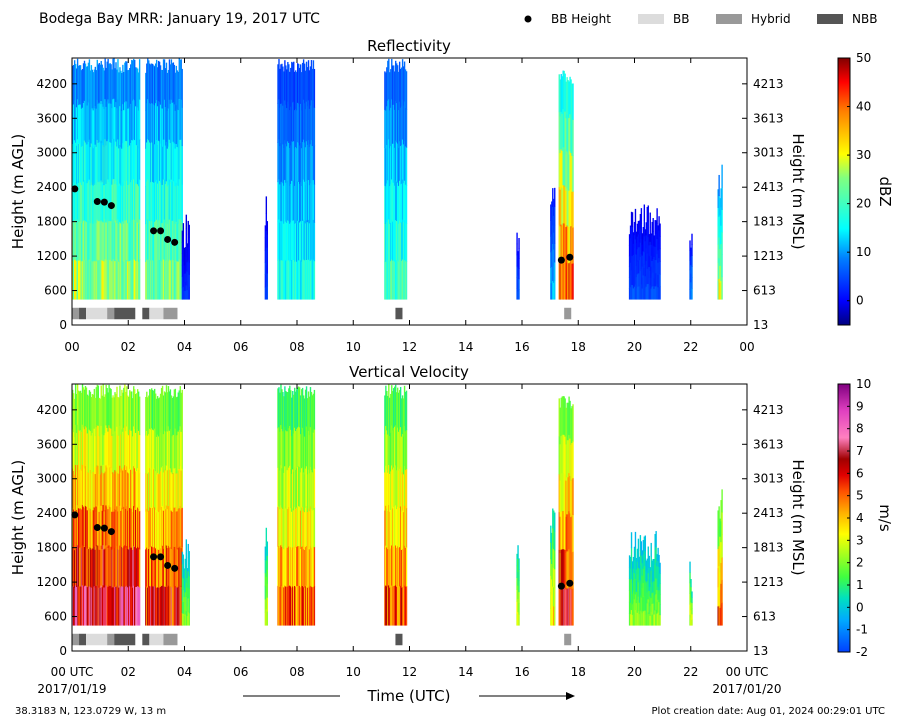  I want to click on legend-label: BB Height, so click(581, 19).